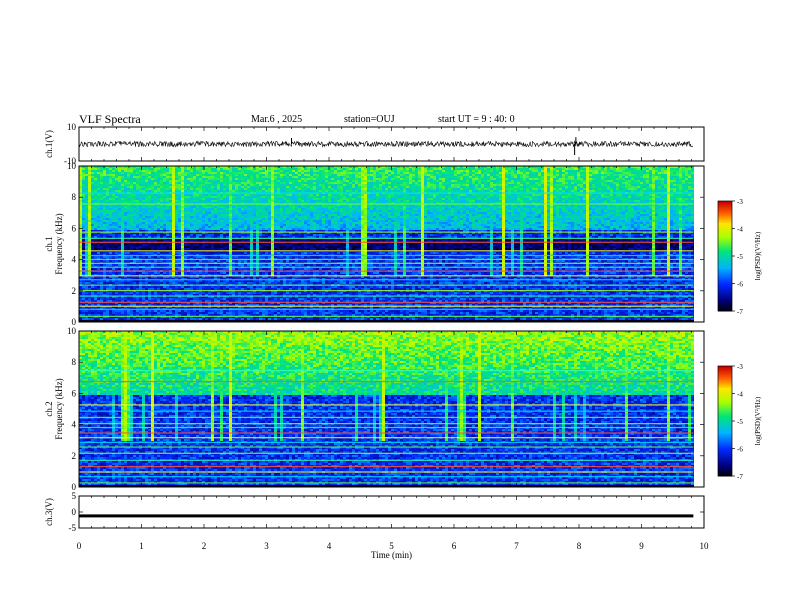 The image size is (792, 612). What do you see at coordinates (386, 516) in the screenshot?
I see `ch3-waveform-trace` at bounding box center [386, 516].